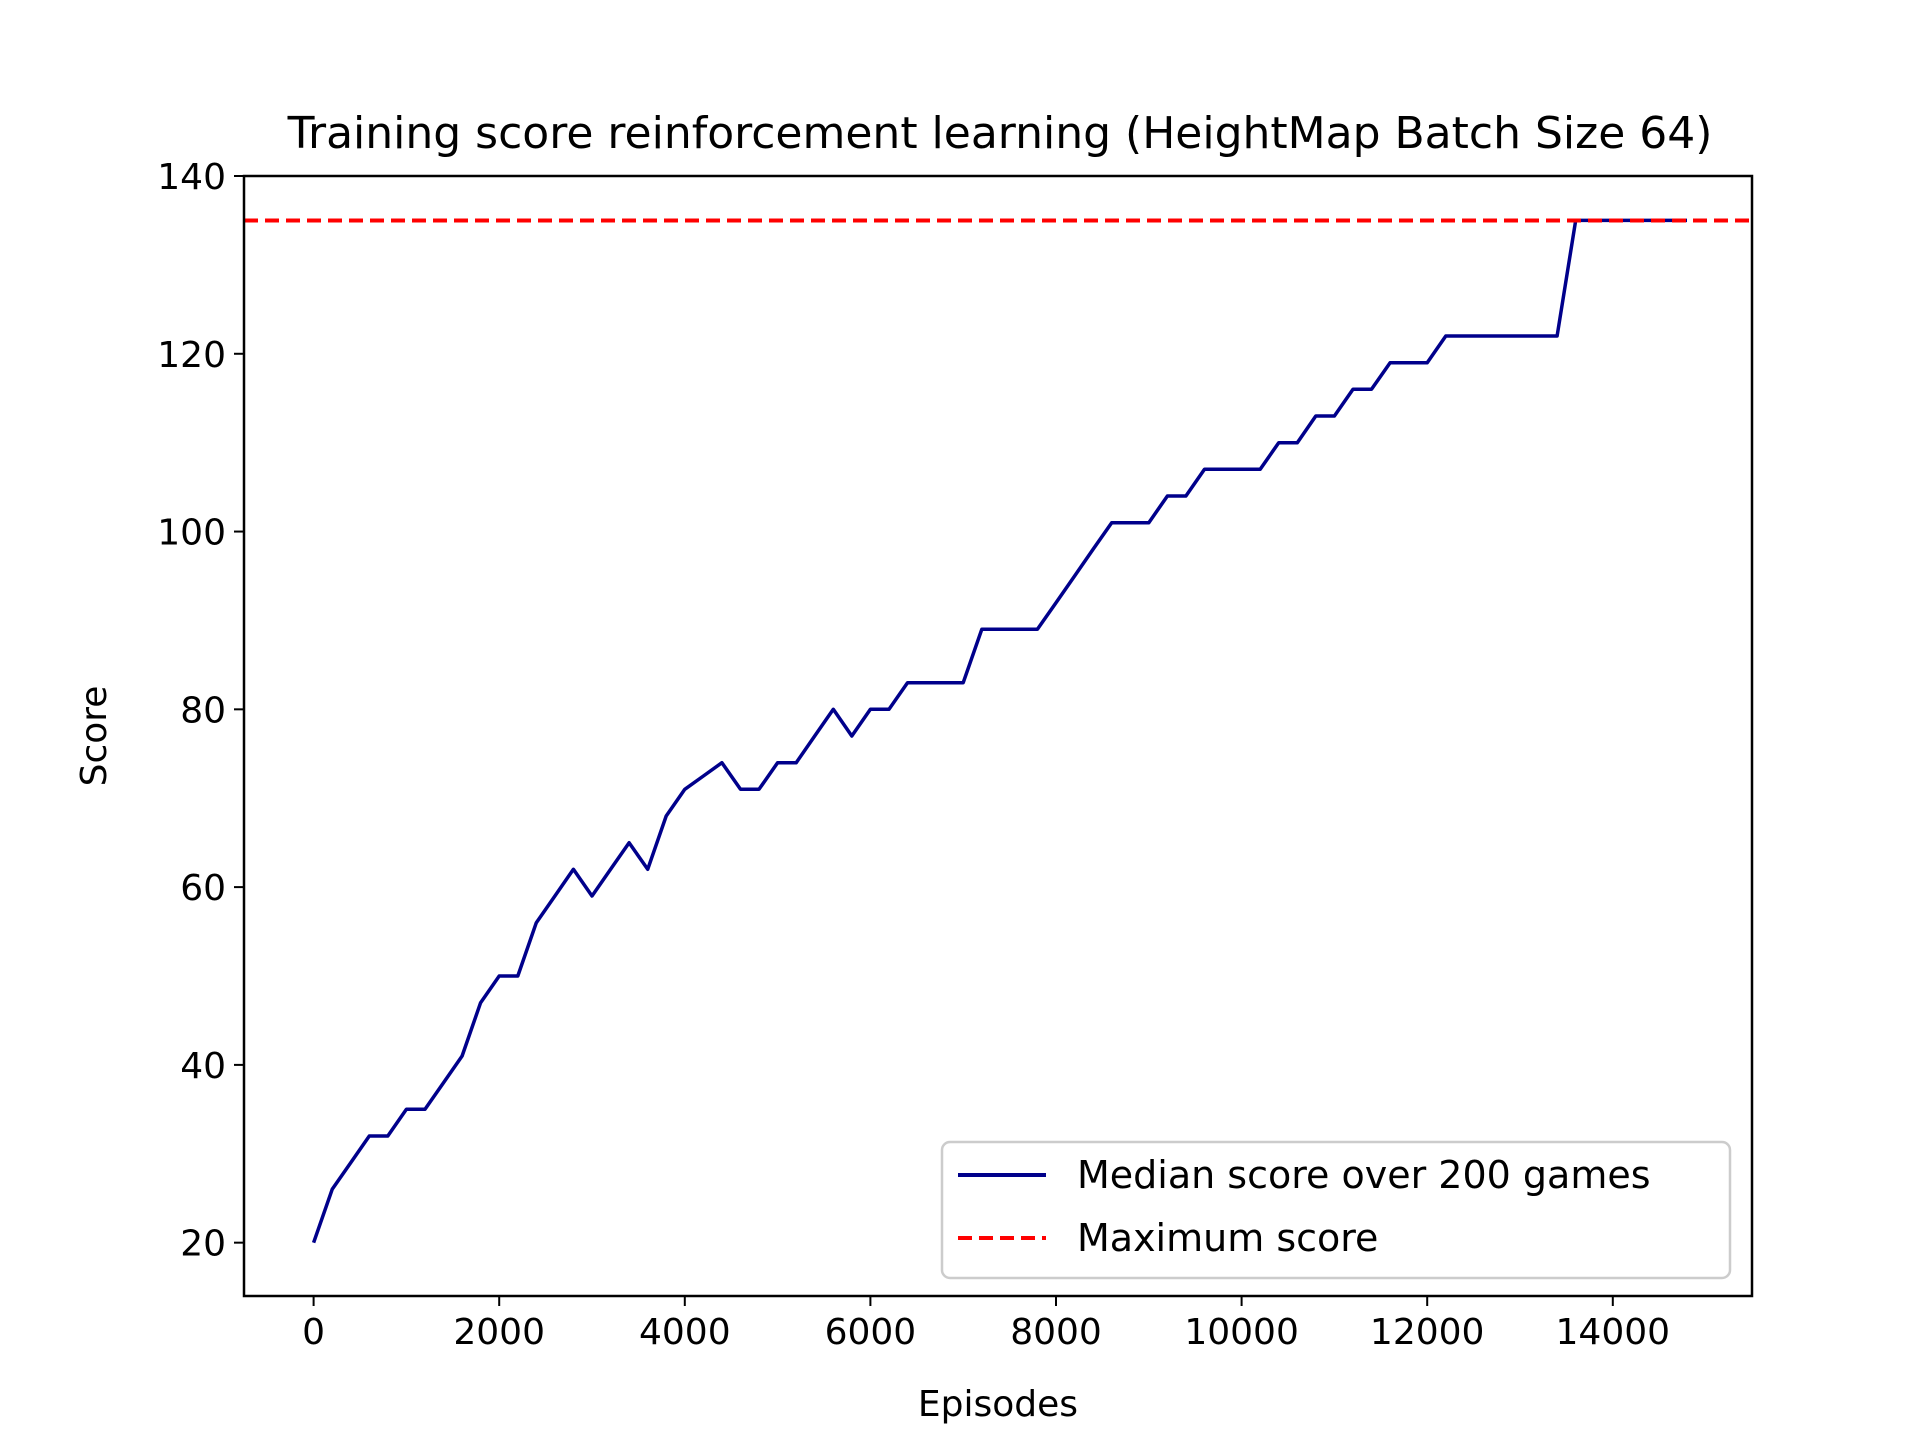 This screenshot has width=1920, height=1444. Describe the element at coordinates (986, 1324) in the screenshot. I see `x-axis-ticks: 0 2000 4000 6000 8000 10000 12000 14000` at that location.